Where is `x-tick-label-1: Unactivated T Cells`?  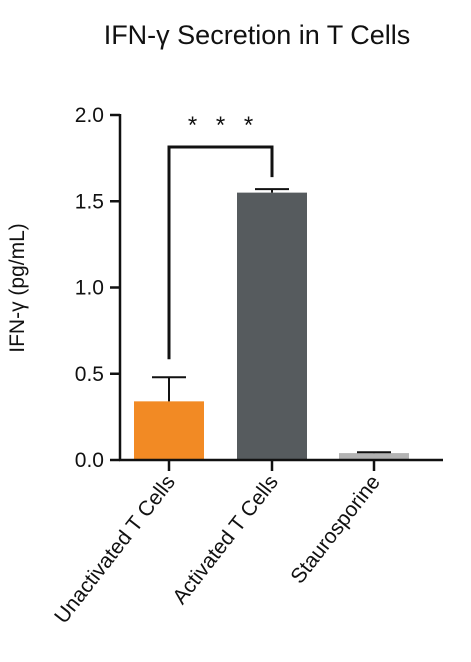
x-tick-label-1: Unactivated T Cells is located at coordinates (115, 549).